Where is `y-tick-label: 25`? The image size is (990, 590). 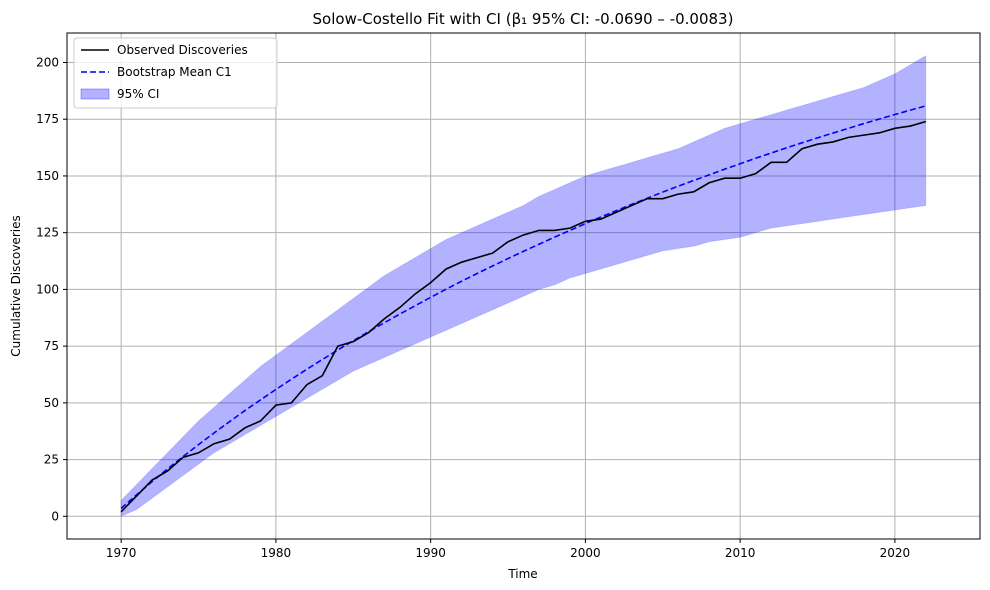 y-tick-label: 25 is located at coordinates (51, 460).